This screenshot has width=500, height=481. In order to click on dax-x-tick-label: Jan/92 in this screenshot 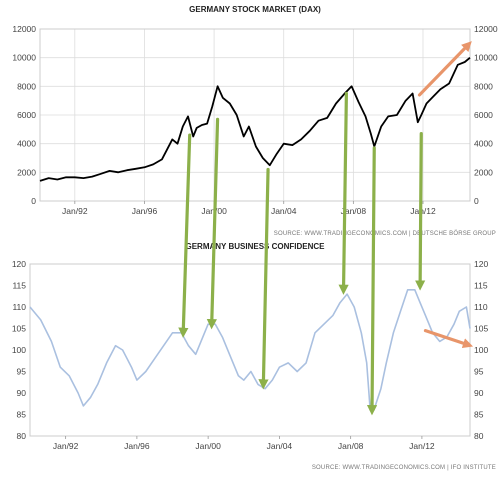, I will do `click(75, 211)`.